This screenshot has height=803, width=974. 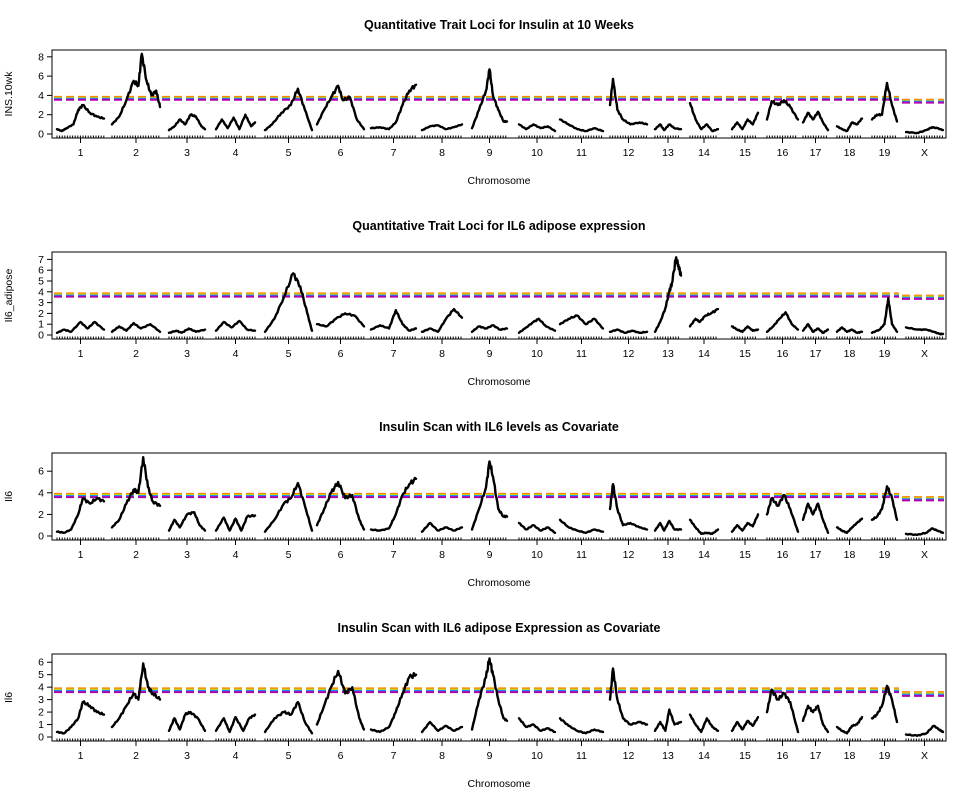 What do you see at coordinates (394, 756) in the screenshot?
I see `x-tick-label: 7` at bounding box center [394, 756].